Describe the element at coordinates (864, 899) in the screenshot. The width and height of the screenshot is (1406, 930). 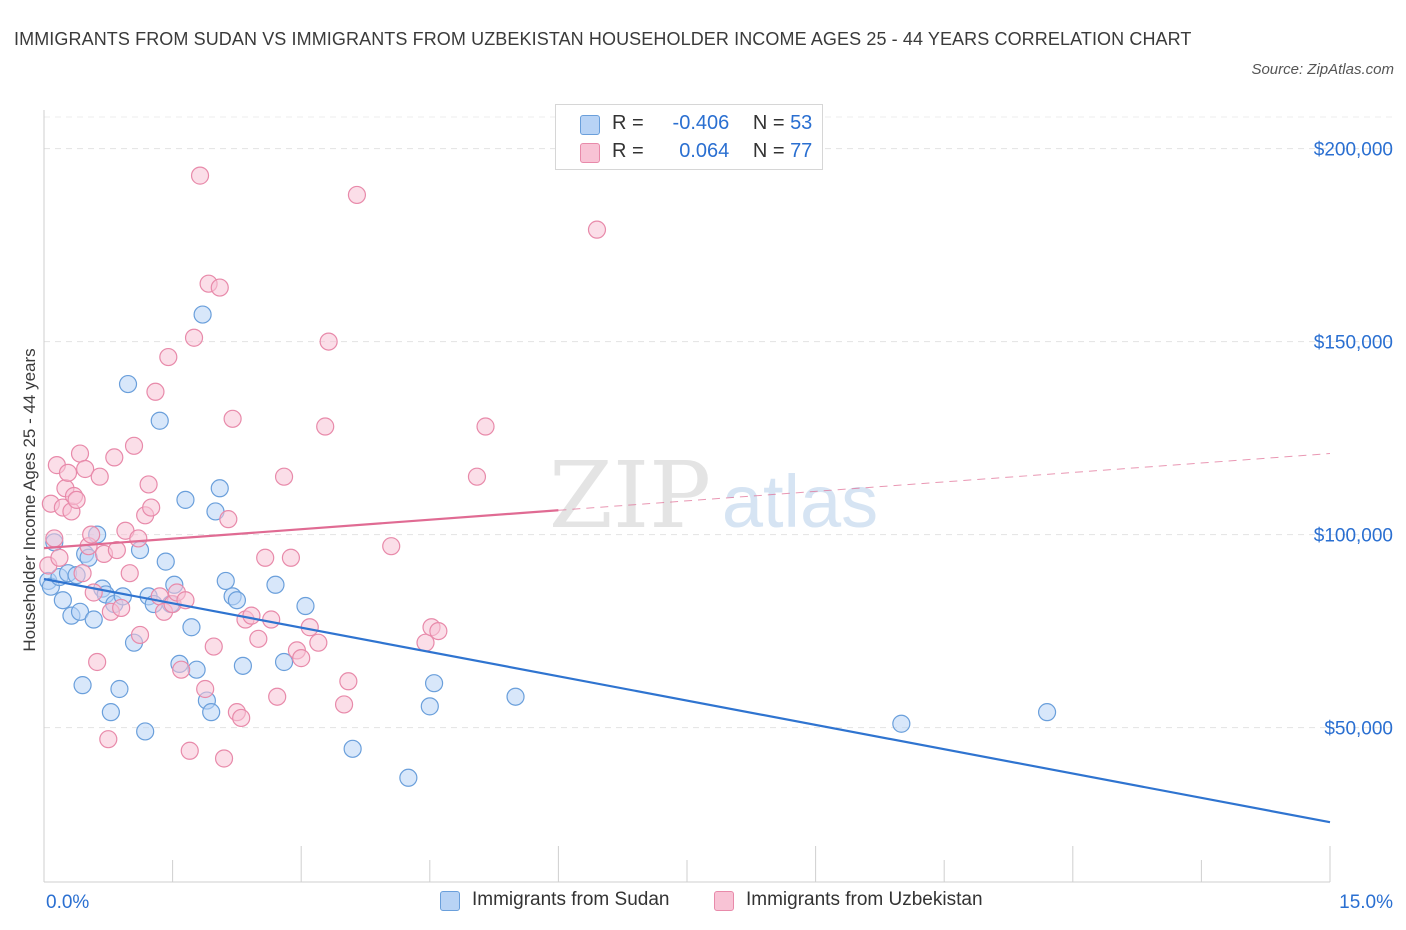
I see `bottom-legend-label-uzbekistan: Immigrants from Uzbekistan` at that location.